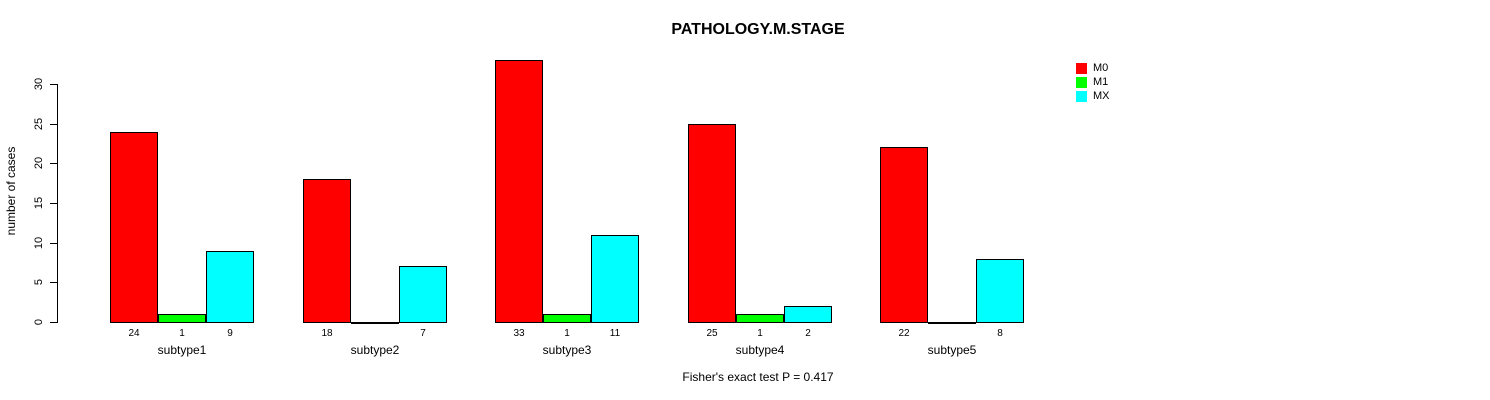 This screenshot has height=400, width=1490. I want to click on y-tick-label: 15, so click(39, 203).